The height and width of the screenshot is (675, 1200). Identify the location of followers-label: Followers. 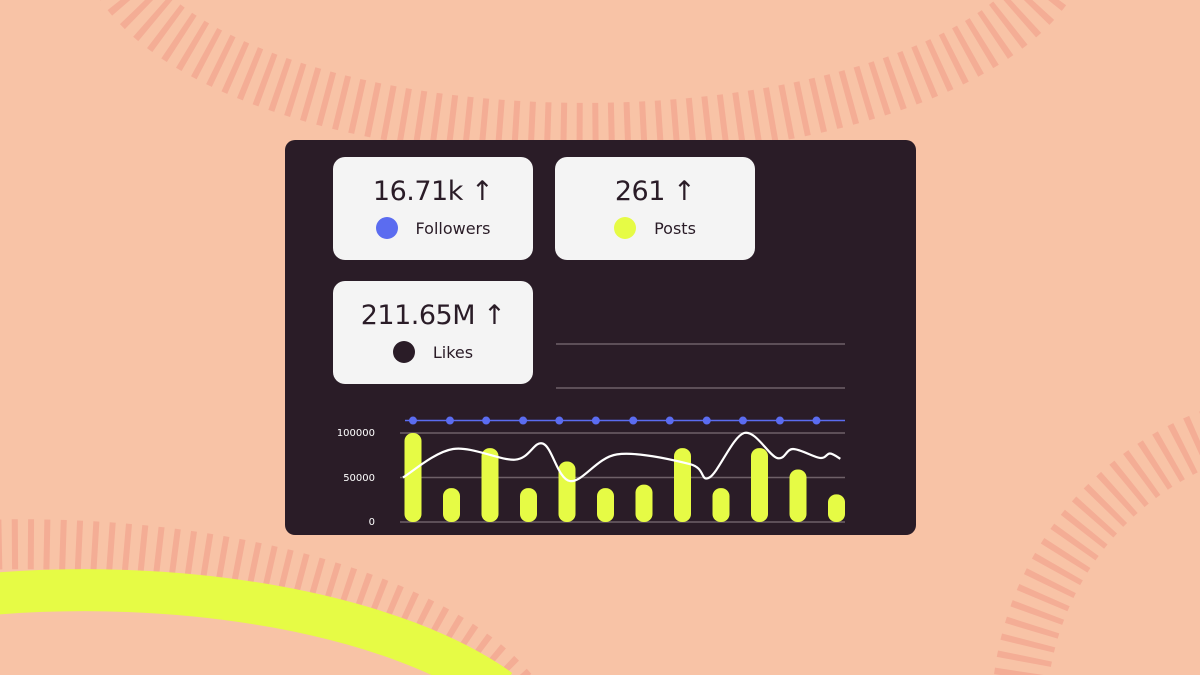
(453, 228).